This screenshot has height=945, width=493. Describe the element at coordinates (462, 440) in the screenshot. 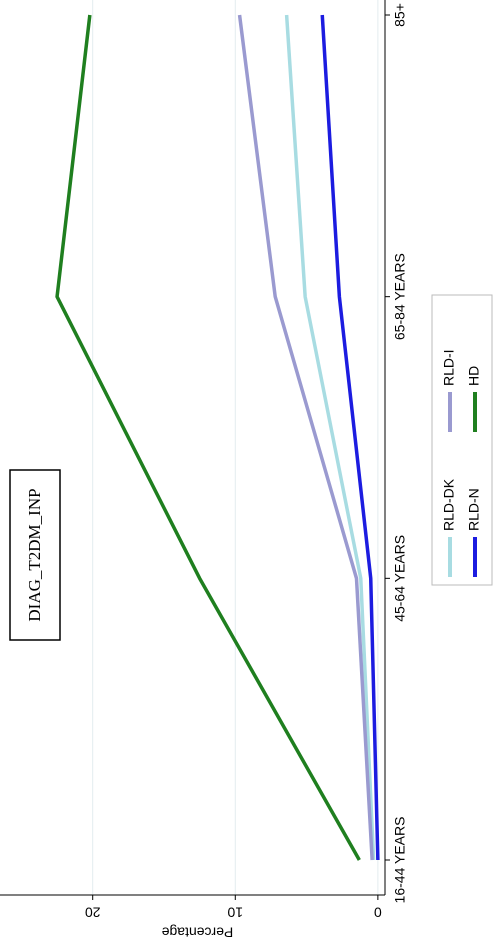

I see `legend-box` at that location.